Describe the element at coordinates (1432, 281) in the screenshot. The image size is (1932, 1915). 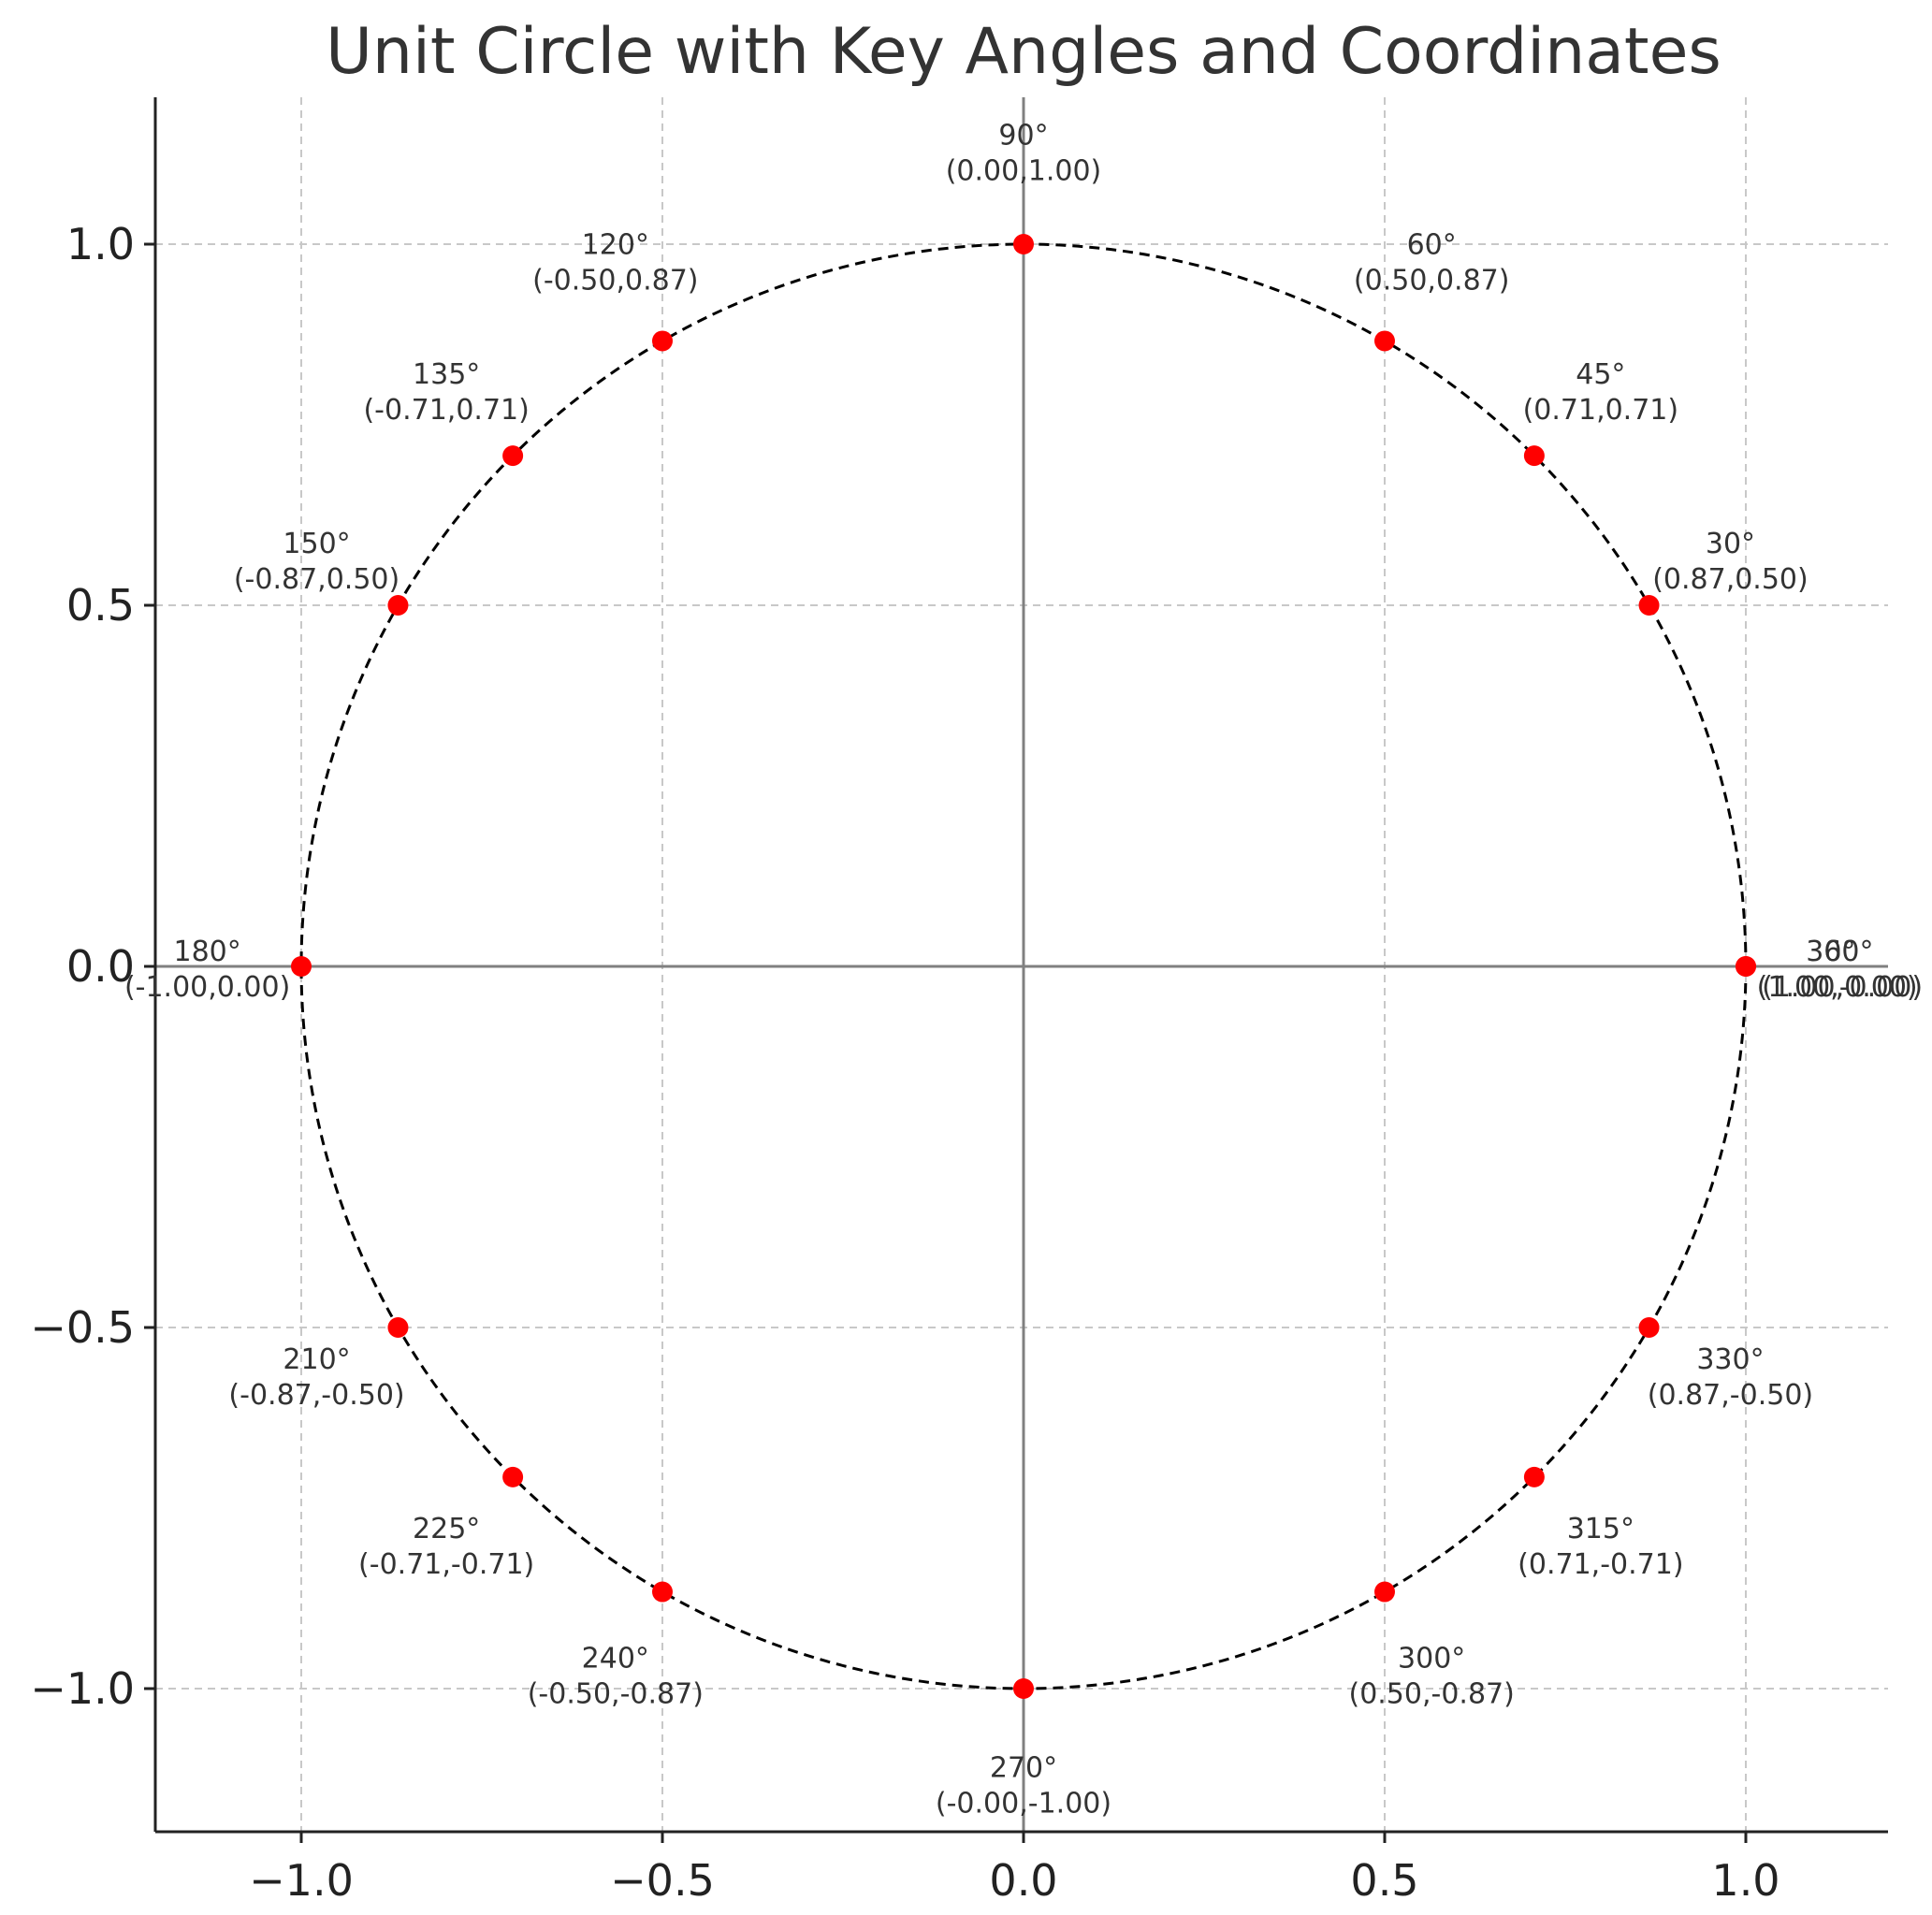
I see `coordinate-label: (0.50,0.87)` at that location.